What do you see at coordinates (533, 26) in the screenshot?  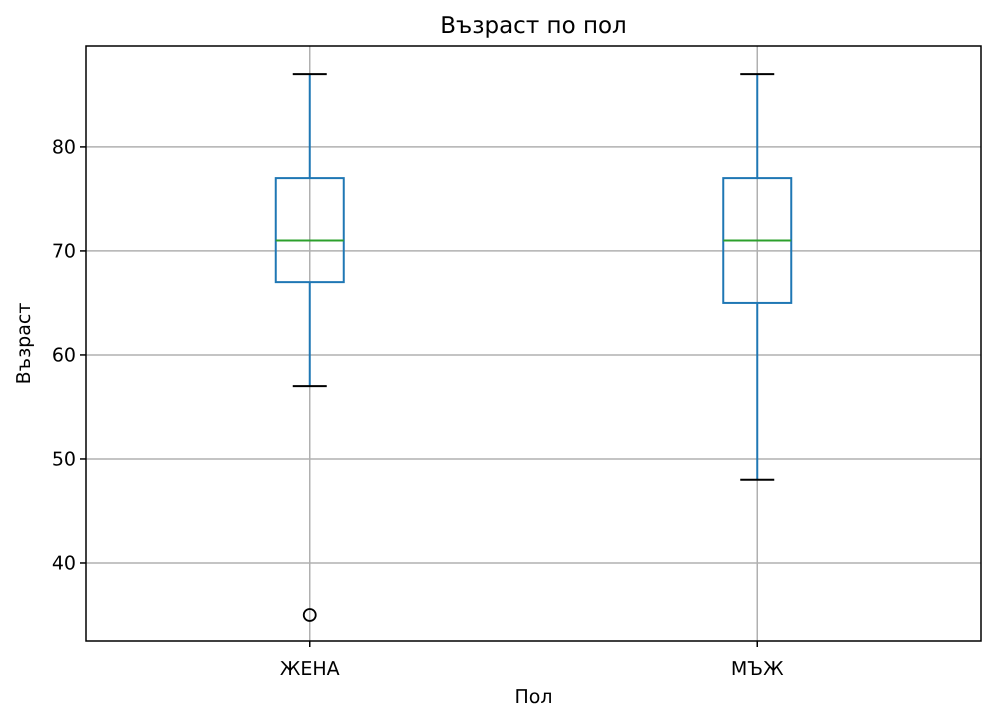 I see `chart-title: Възраст по пол` at bounding box center [533, 26].